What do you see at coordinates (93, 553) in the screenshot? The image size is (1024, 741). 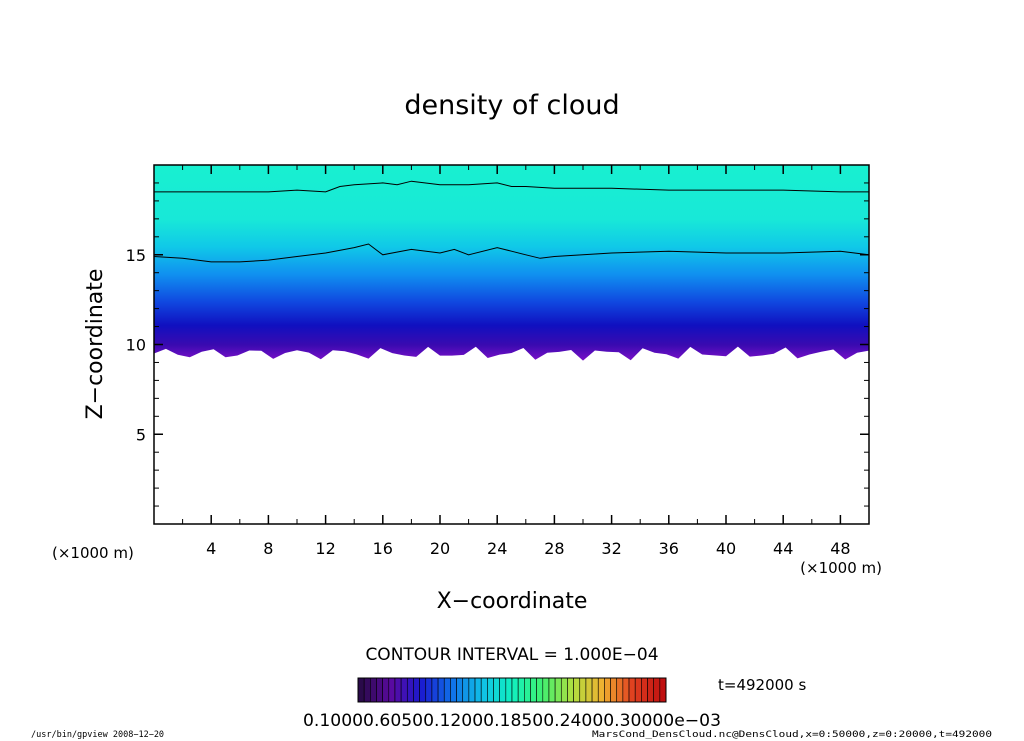 I see `y-unit-label: (×1000 m)` at bounding box center [93, 553].